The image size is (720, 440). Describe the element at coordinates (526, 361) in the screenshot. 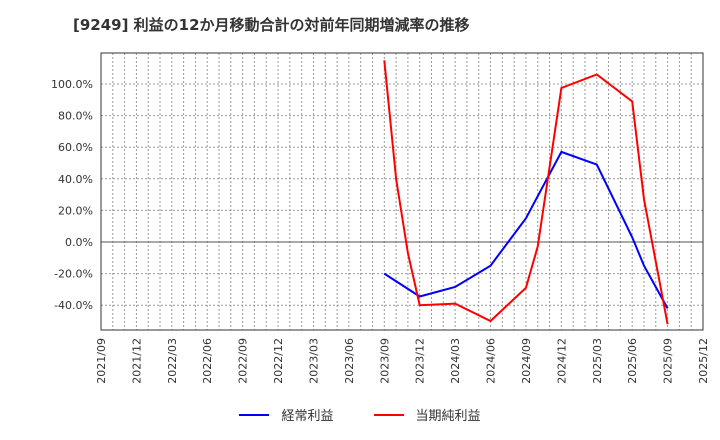

I see `x-tick-label: 2024/09` at that location.